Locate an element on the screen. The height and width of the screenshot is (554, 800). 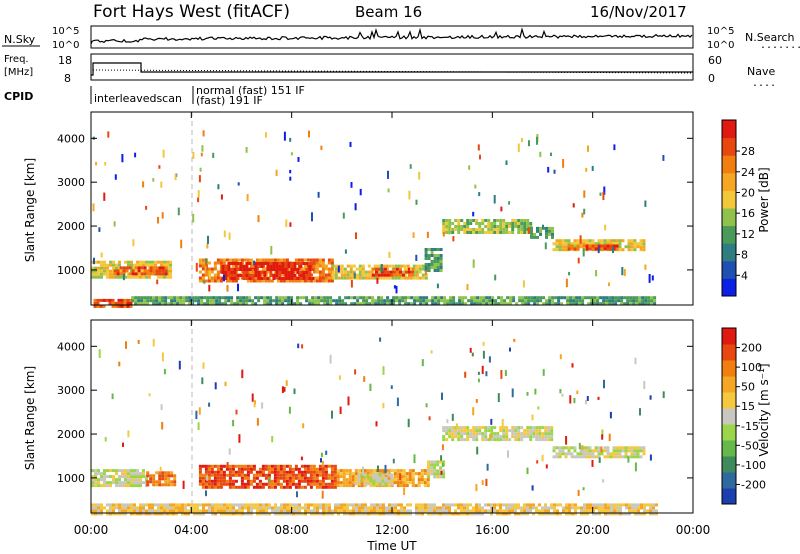
velocity-y-axis-label: Slant Range [km] is located at coordinates (30, 418).